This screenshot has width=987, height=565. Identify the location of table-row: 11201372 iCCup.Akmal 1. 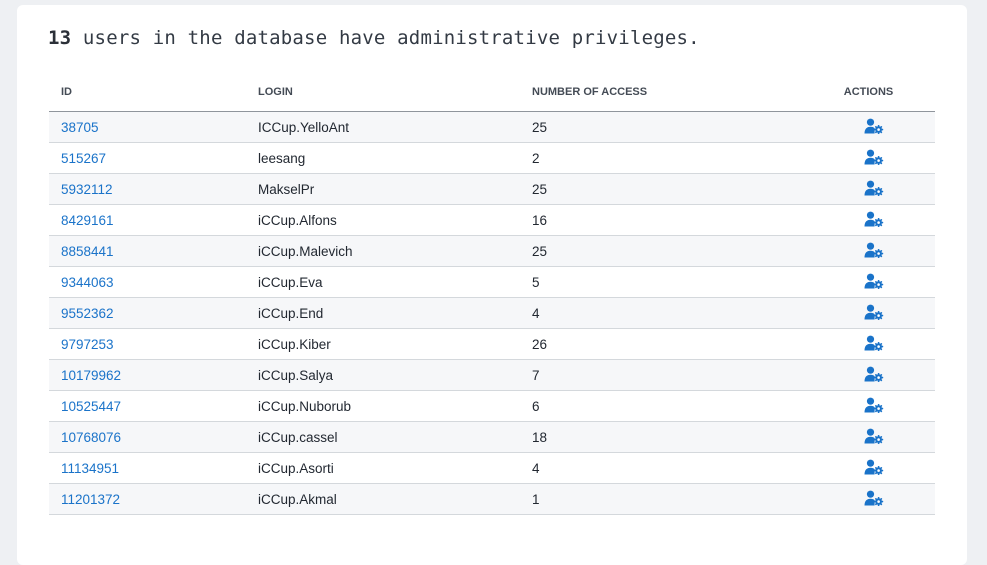
(492, 499).